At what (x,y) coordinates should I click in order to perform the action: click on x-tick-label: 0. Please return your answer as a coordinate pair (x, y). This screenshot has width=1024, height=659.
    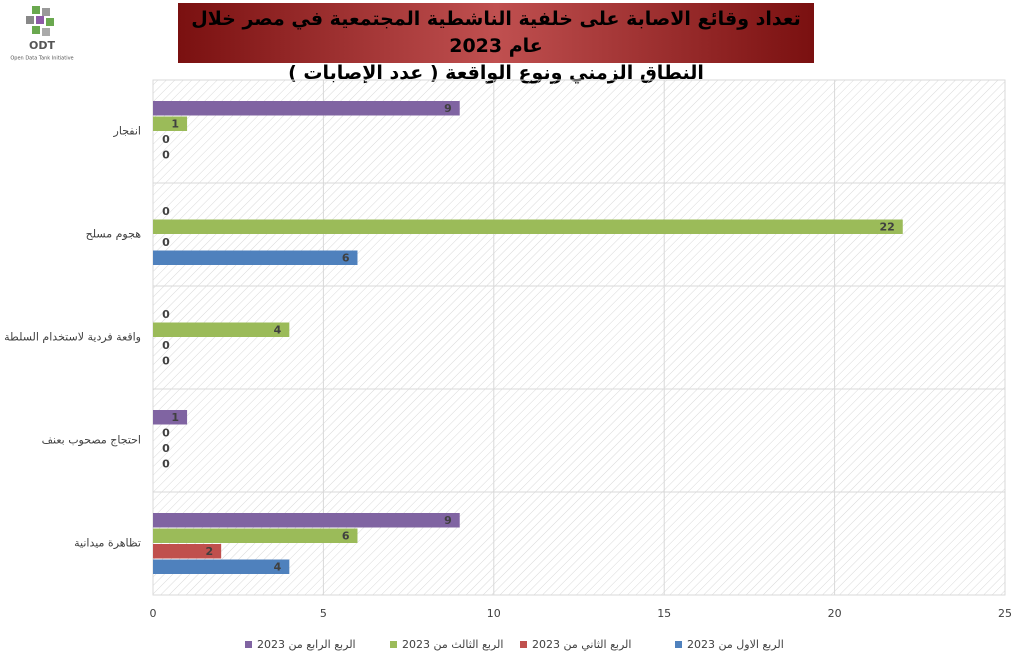
    Looking at the image, I should click on (153, 613).